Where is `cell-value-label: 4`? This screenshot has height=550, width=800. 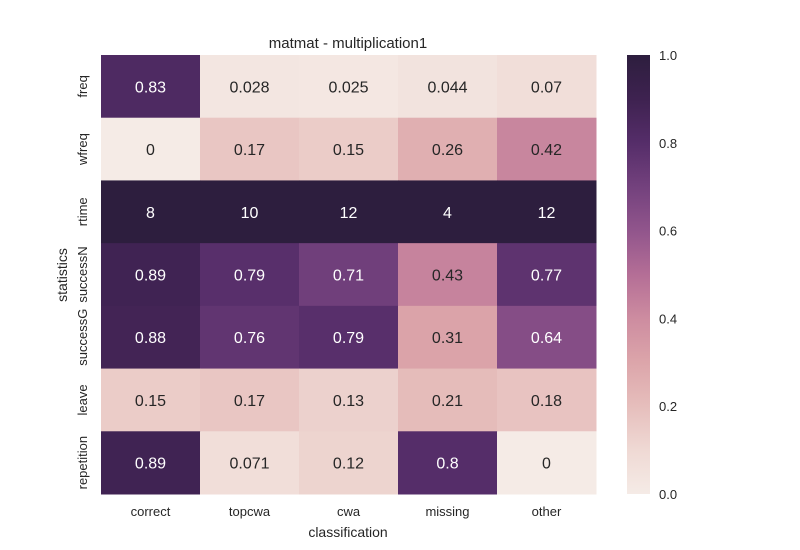 cell-value-label: 4 is located at coordinates (447, 213).